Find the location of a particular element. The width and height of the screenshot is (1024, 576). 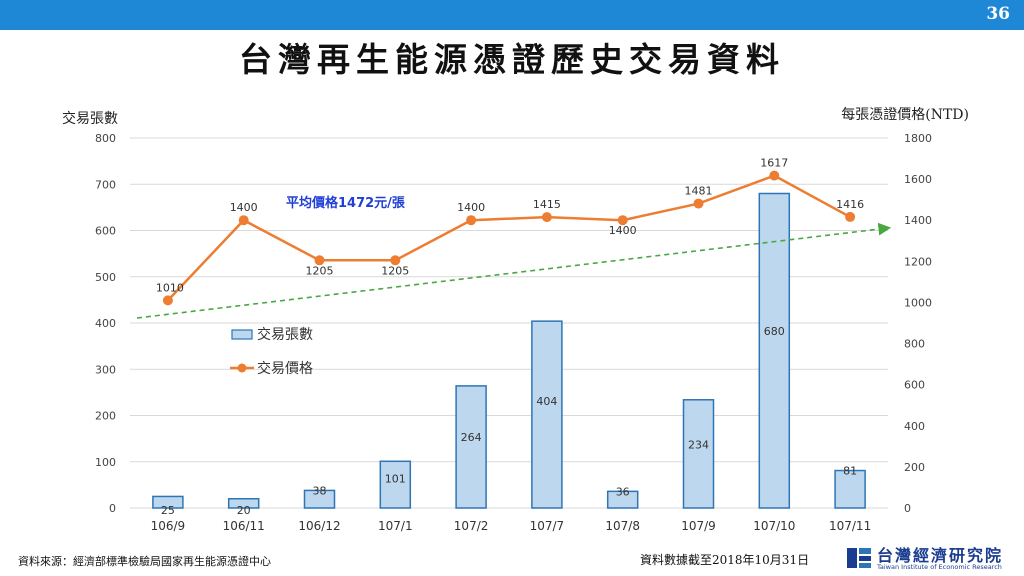

price-data-label: 1010 is located at coordinates (170, 287).